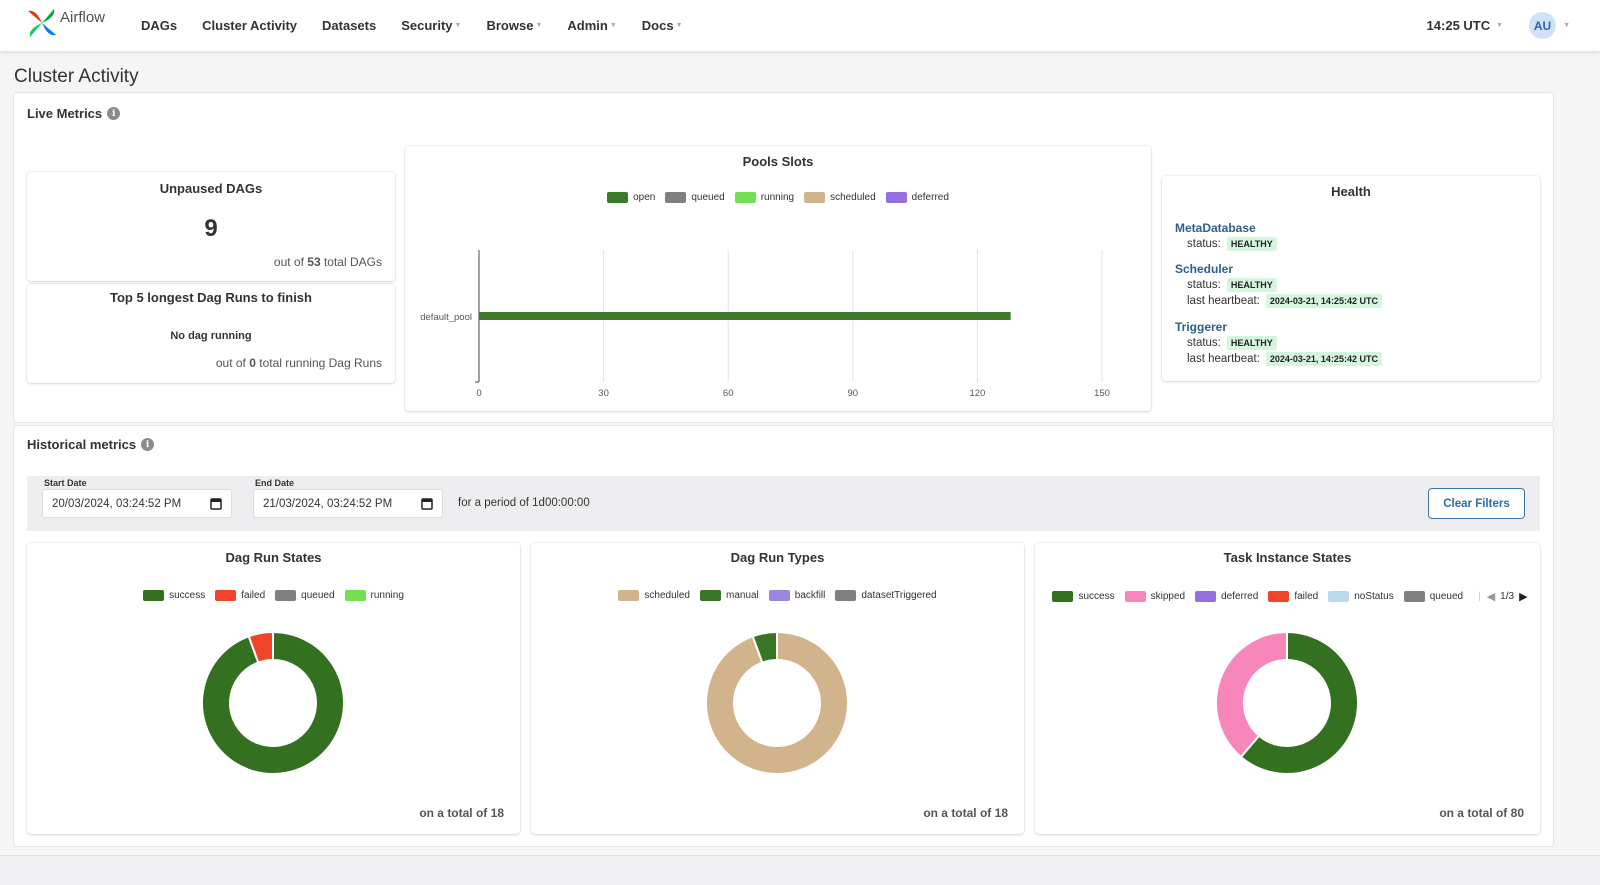 Image resolution: width=1600 pixels, height=885 pixels. Describe the element at coordinates (1154, 596) in the screenshot. I see `legend-item-skipped: skipped` at that location.